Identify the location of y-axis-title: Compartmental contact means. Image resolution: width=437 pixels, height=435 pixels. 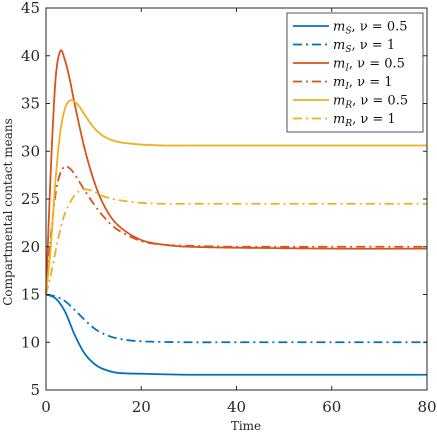
(8, 212).